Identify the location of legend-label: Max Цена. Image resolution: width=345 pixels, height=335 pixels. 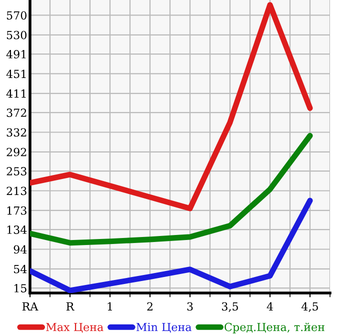
(75, 327).